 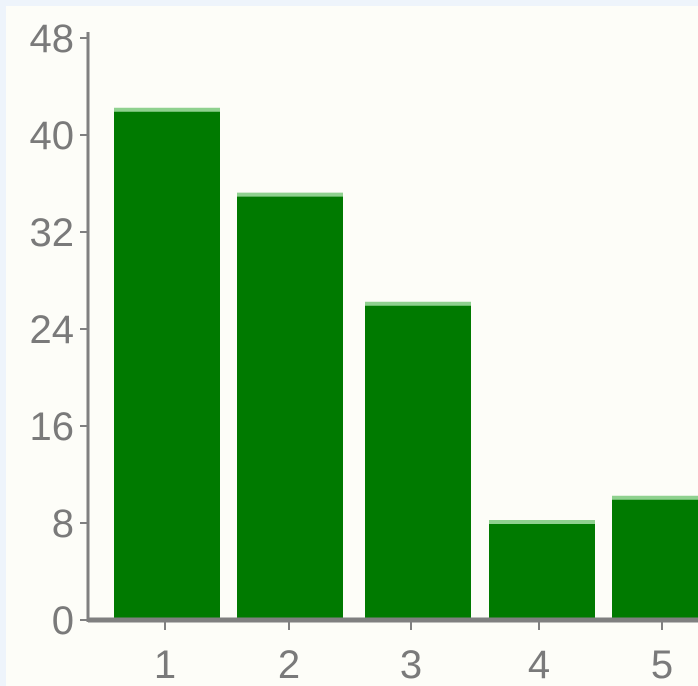 What do you see at coordinates (52, 427) in the screenshot?
I see `y-tick-label-16: 16` at bounding box center [52, 427].